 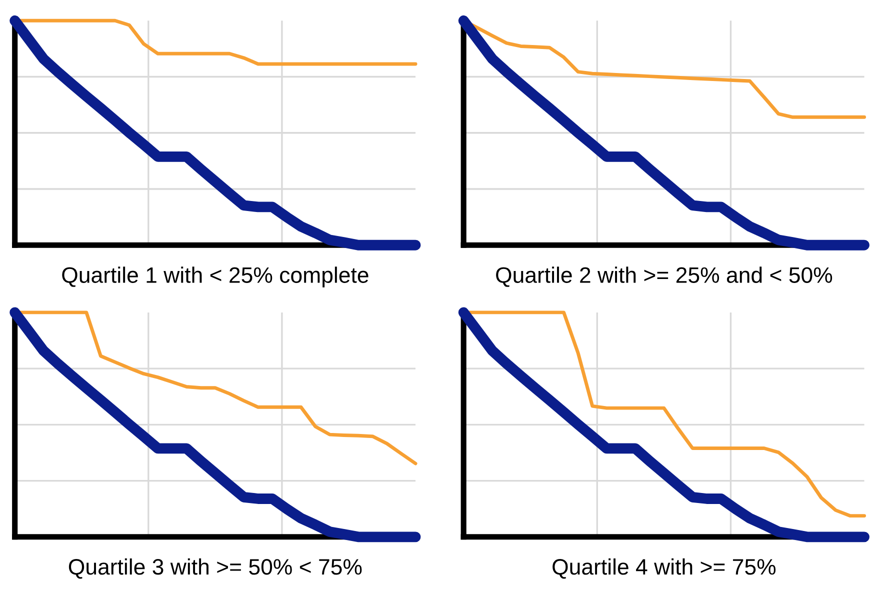 I want to click on x-axis-title: Quartile 2 with >= 25% and < 50%, so click(x=664, y=276).